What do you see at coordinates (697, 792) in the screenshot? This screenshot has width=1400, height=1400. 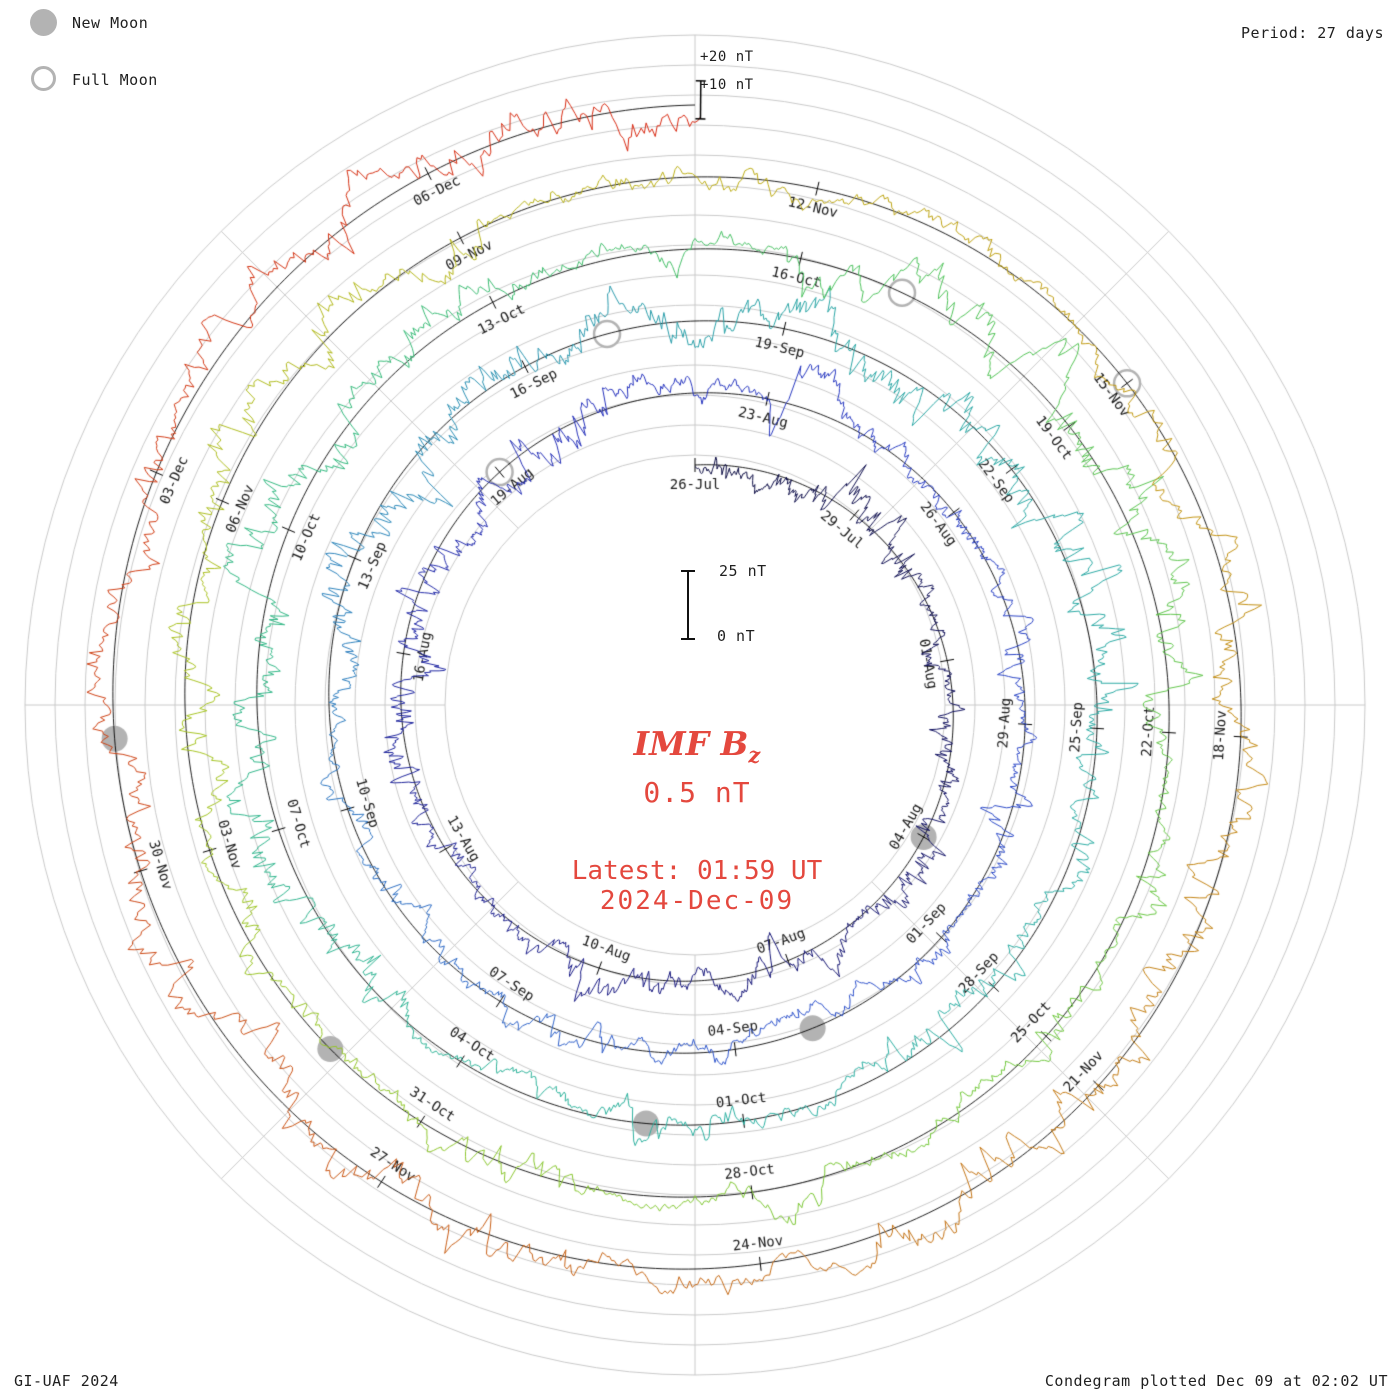 I see `latest-bz-value: 0.5 nT` at bounding box center [697, 792].